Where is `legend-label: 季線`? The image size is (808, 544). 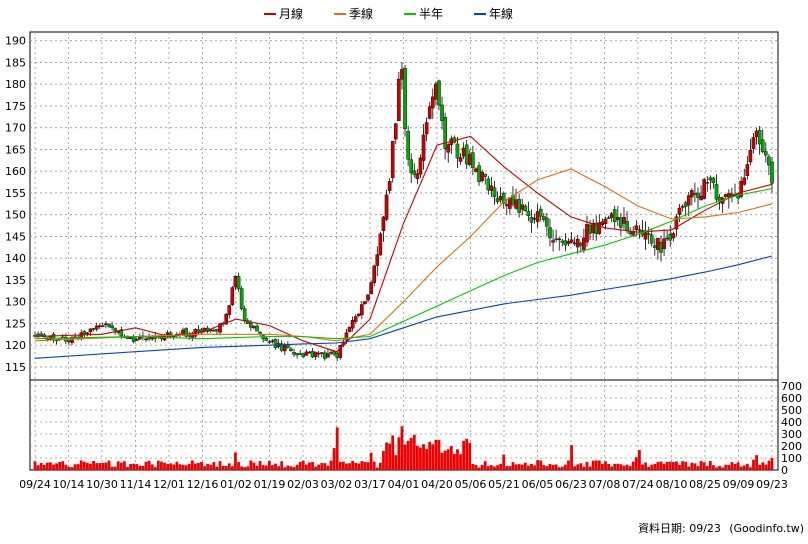
legend-label: 季線 is located at coordinates (361, 13).